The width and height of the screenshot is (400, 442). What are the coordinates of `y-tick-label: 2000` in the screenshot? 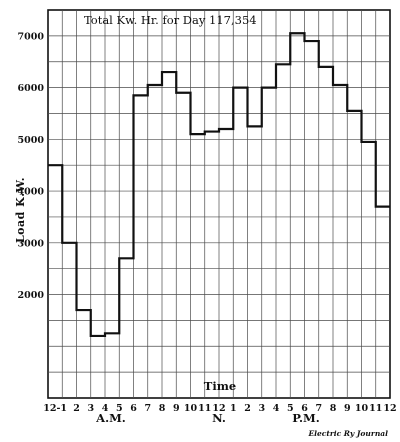 It's located at (31, 295).